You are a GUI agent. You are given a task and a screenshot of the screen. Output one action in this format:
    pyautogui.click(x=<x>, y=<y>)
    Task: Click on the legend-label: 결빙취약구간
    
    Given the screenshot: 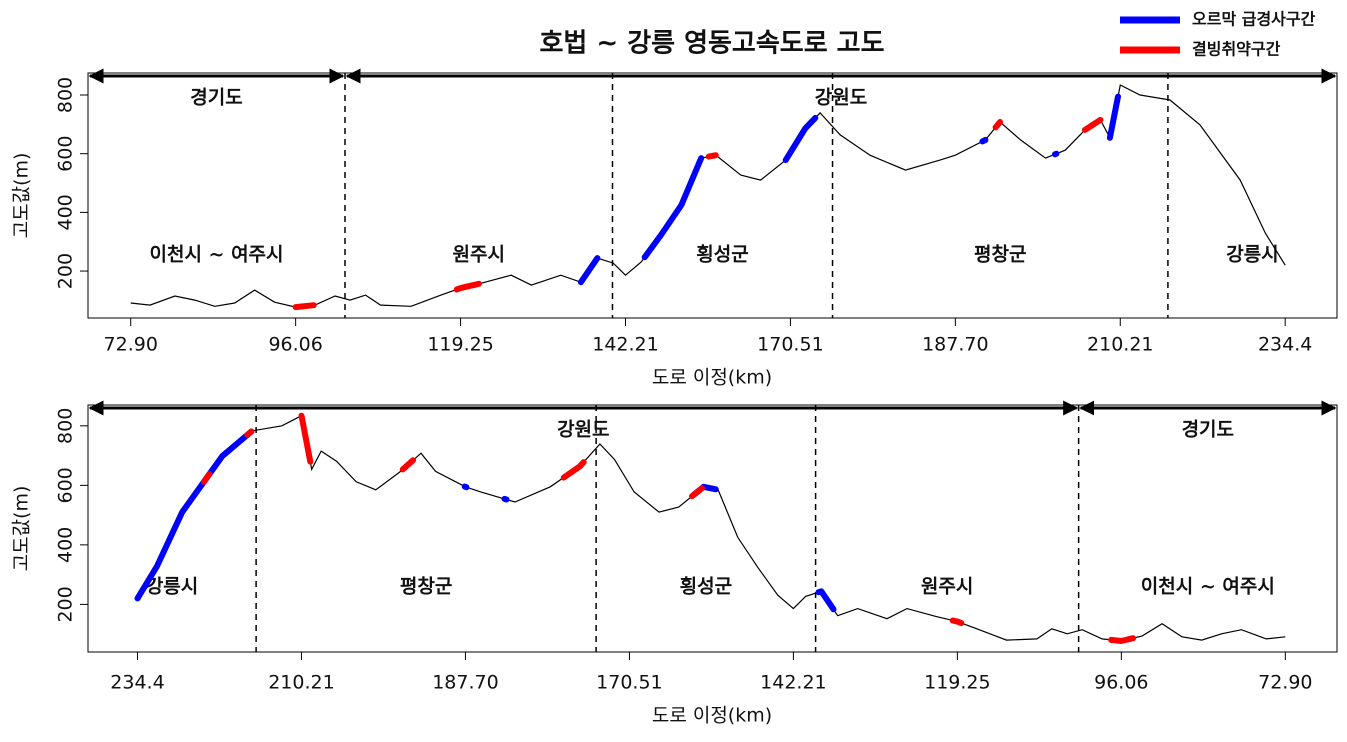 What is the action you would take?
    pyautogui.click(x=1236, y=49)
    